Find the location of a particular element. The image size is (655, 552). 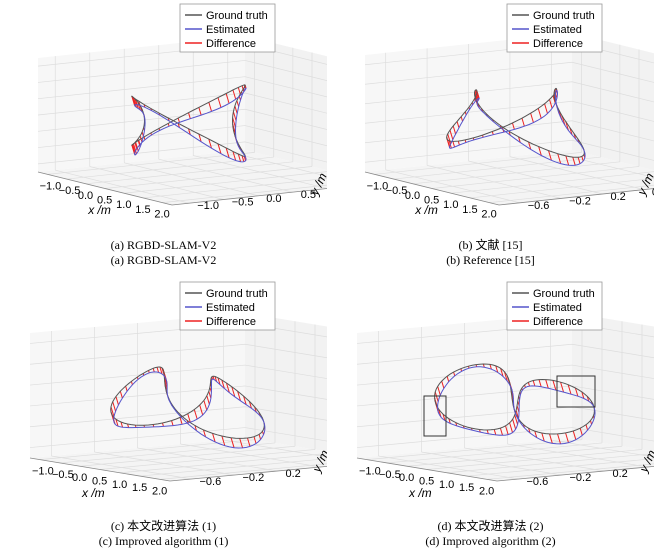

caption-a-cn: (a) RGBD-SLAM-V2 is located at coordinates (163, 245).